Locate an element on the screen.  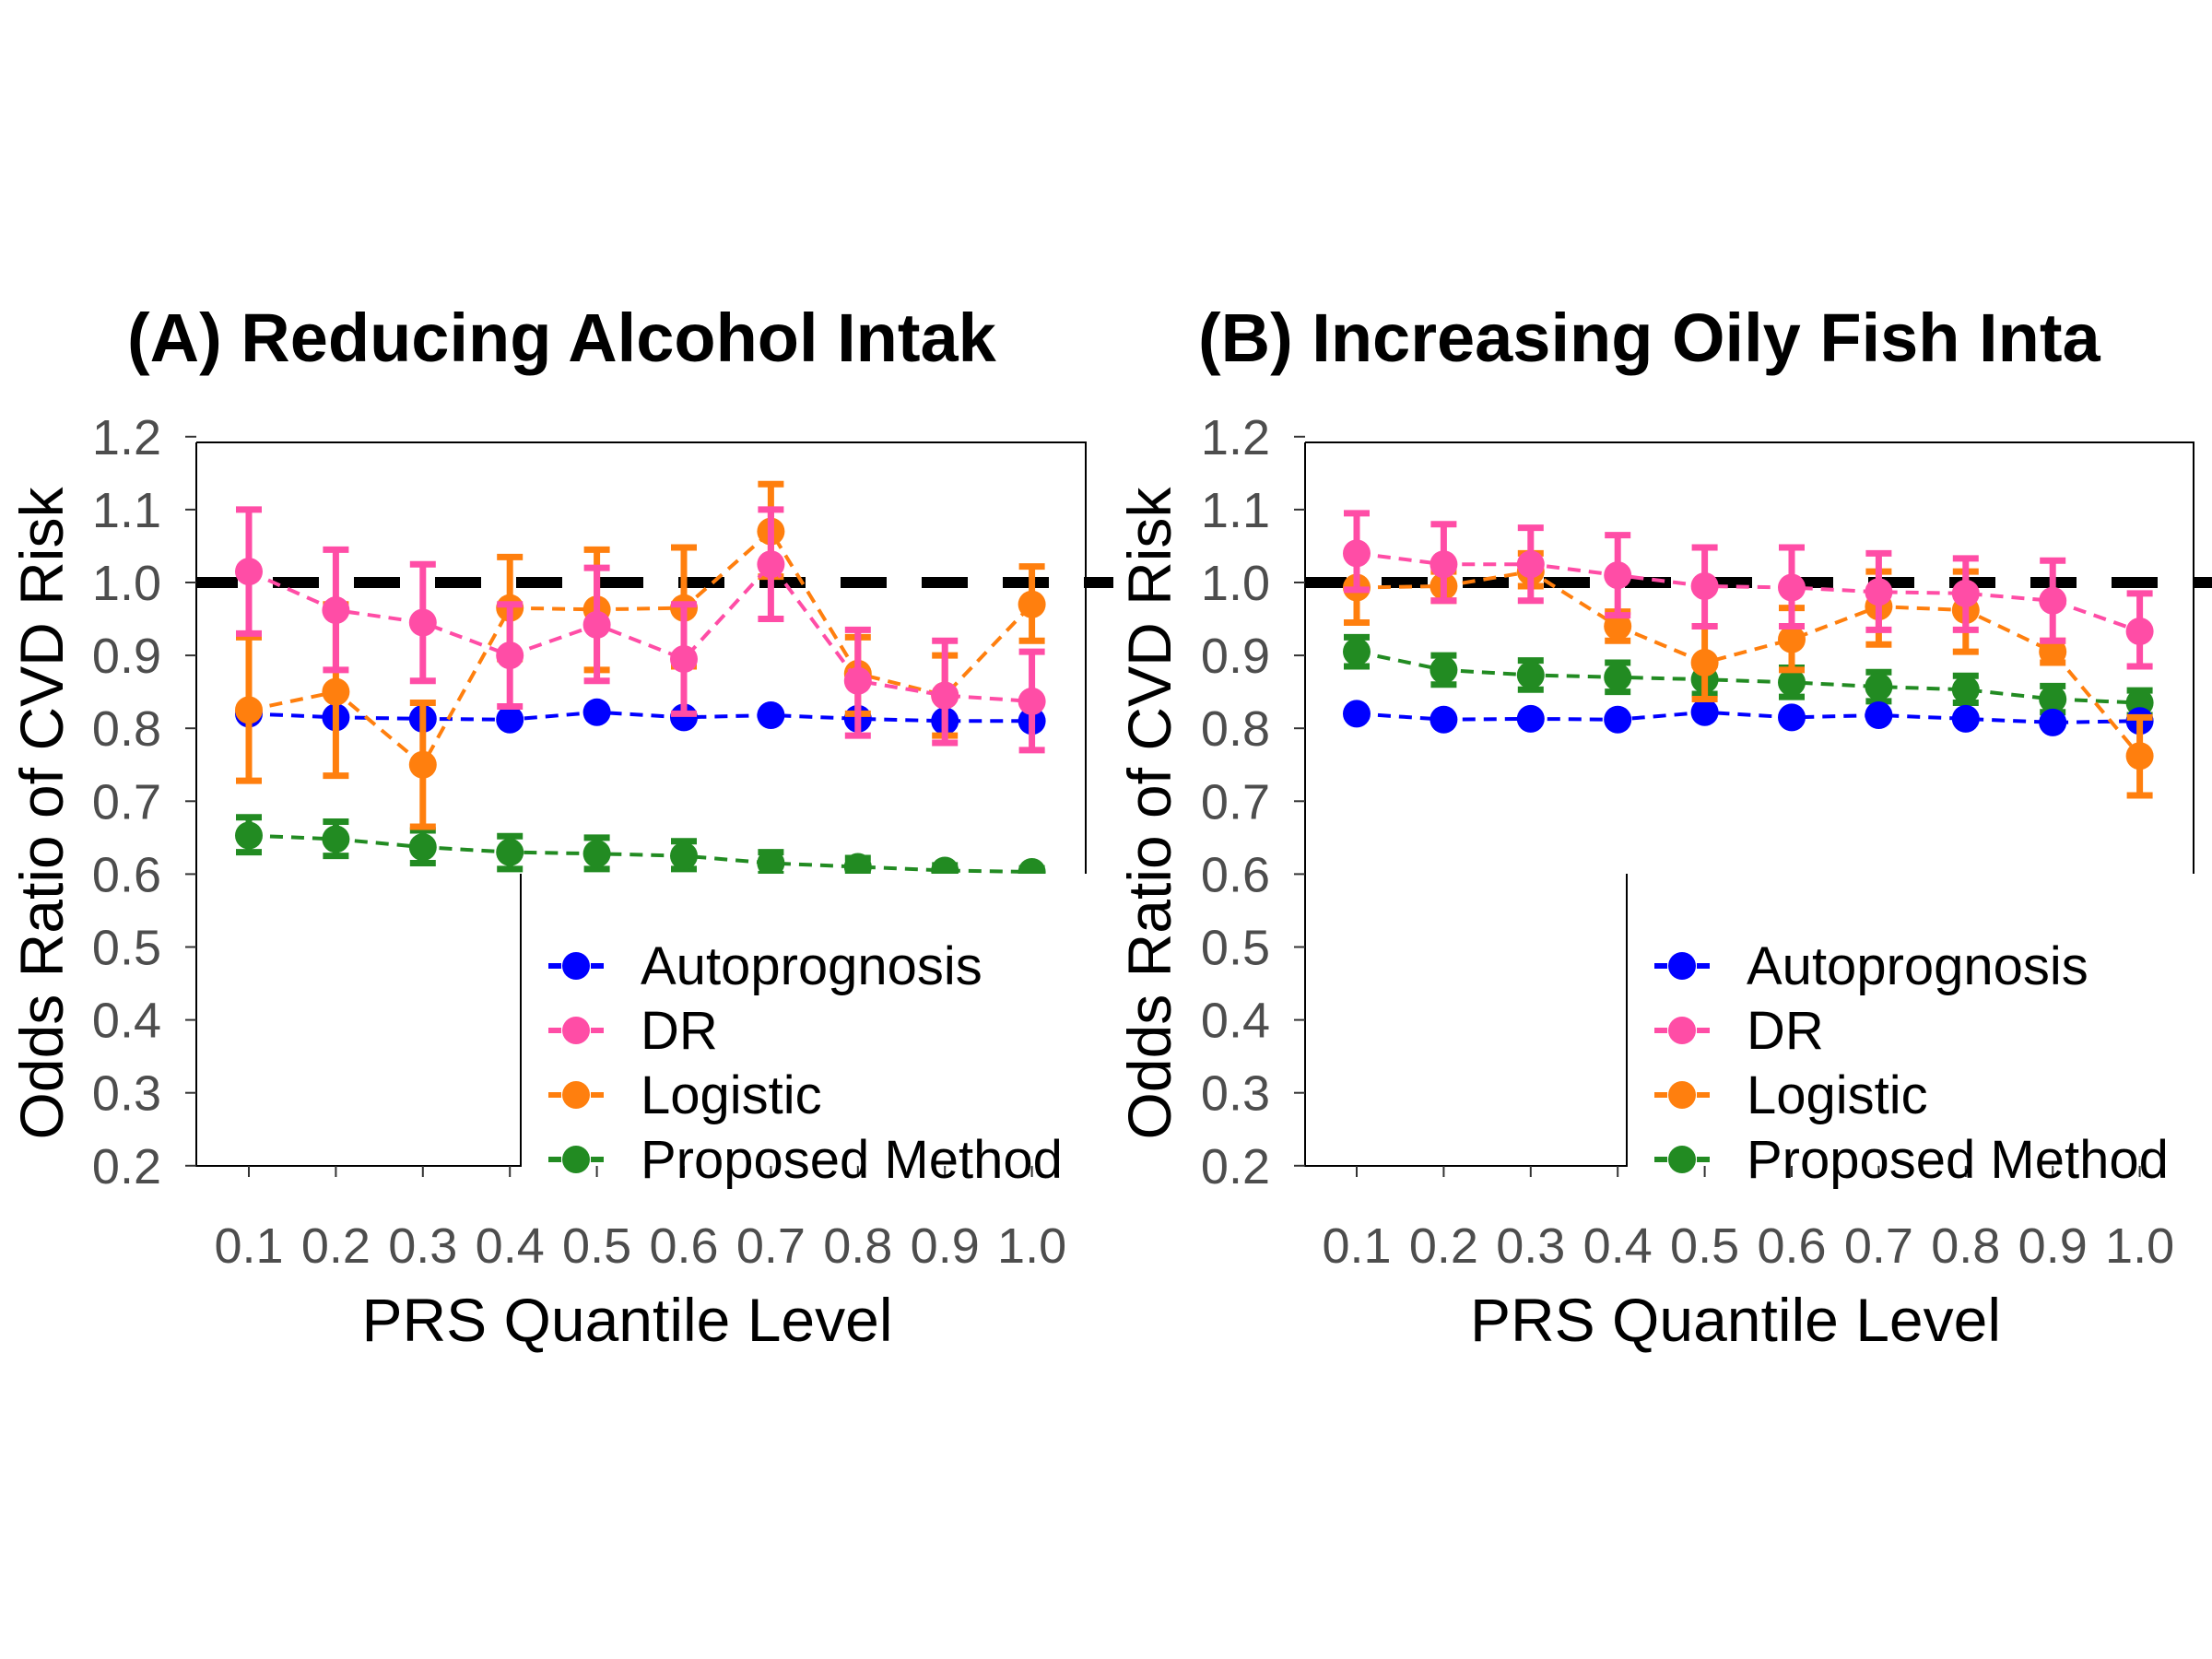
series-proposed-method is located at coordinates (1748, 676).